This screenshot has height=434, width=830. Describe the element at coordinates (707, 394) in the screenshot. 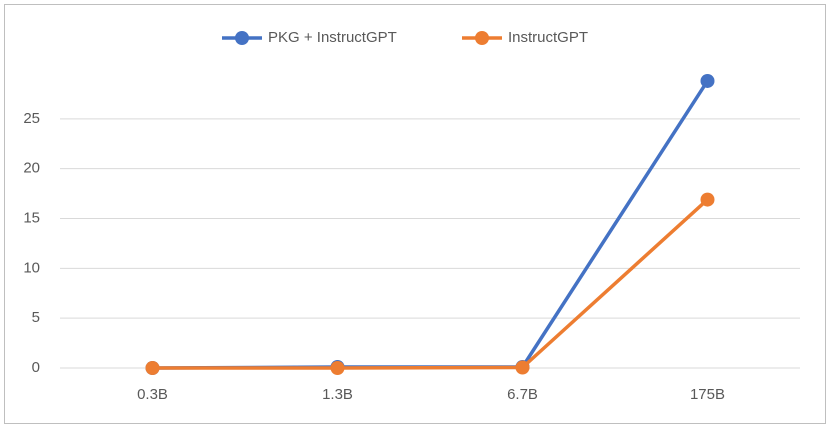

I see `x-tick-label: 175B` at that location.